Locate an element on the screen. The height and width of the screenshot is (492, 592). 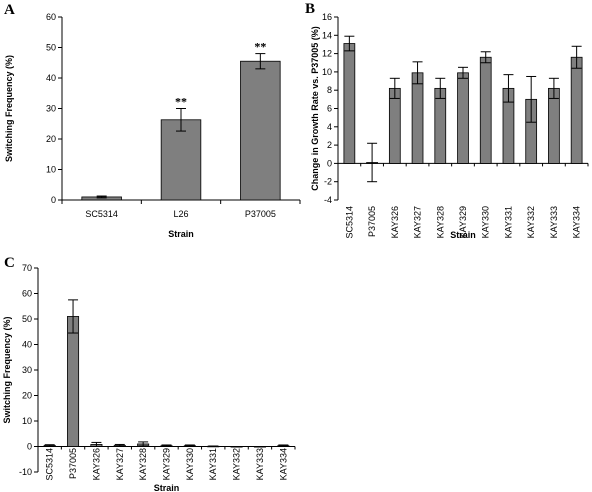
y-tick-label: 2 is located at coordinates (329, 145).